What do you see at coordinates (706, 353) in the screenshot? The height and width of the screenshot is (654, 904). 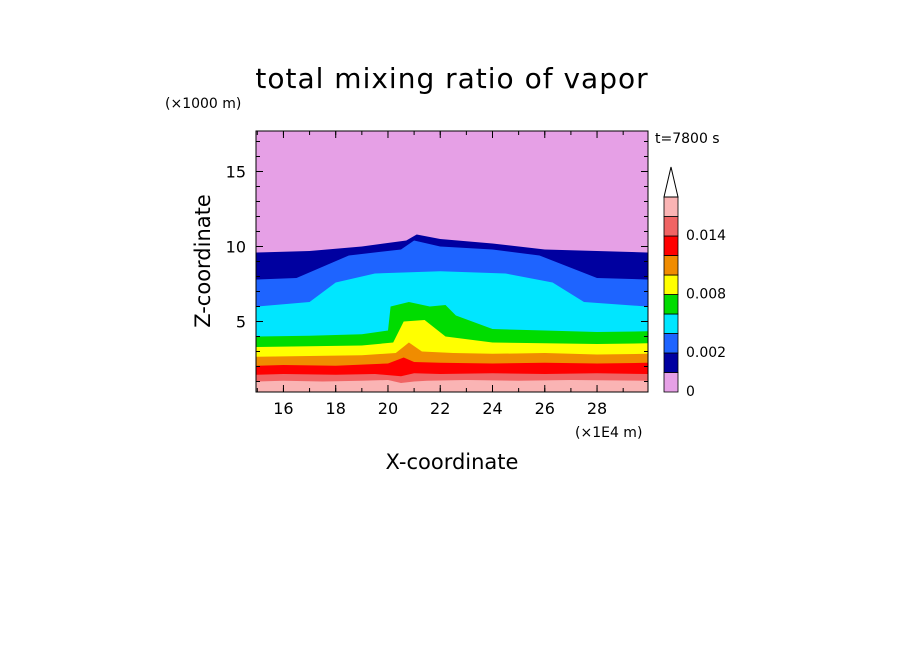 I see `colorbar-tick-label: 0.002` at bounding box center [706, 353].